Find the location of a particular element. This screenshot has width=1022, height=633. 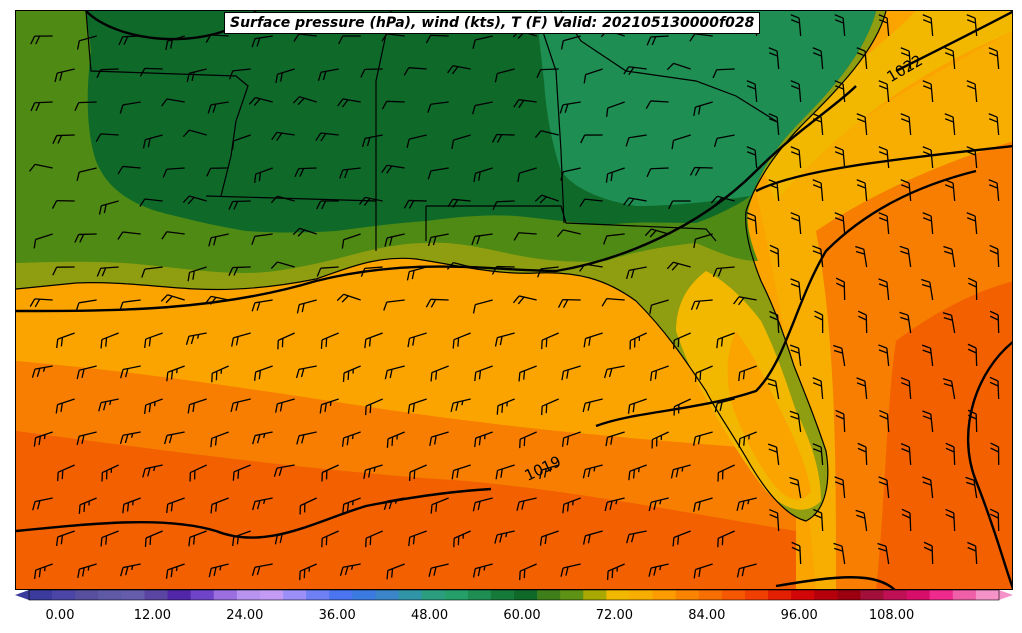

isobar-east is located at coordinates (883, 169).